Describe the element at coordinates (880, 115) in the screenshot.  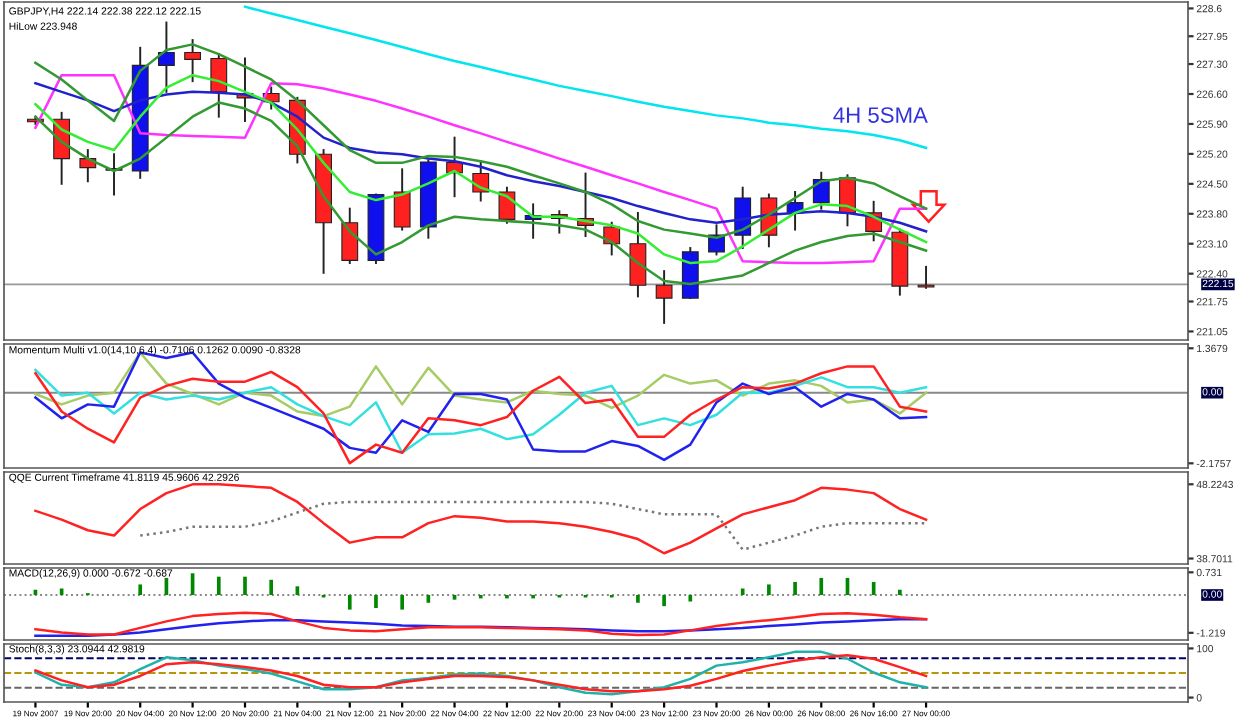
I see `annotation: 4H 5SMA` at that location.